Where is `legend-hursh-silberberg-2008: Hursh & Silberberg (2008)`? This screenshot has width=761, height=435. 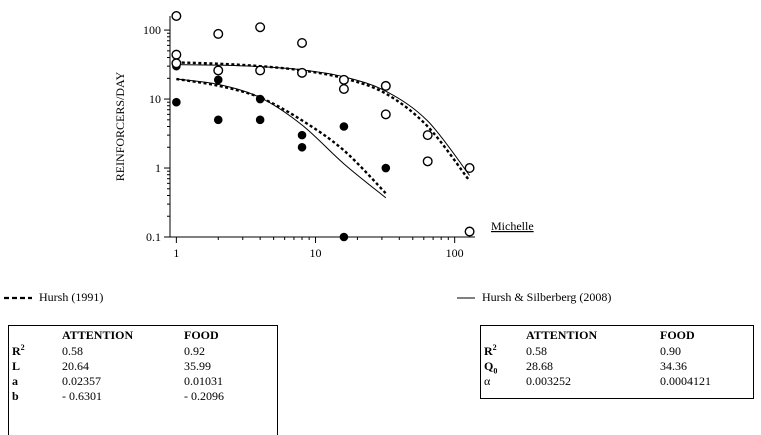
legend-hursh-silberberg-2008: Hursh & Silberberg (2008) is located at coordinates (533, 297).